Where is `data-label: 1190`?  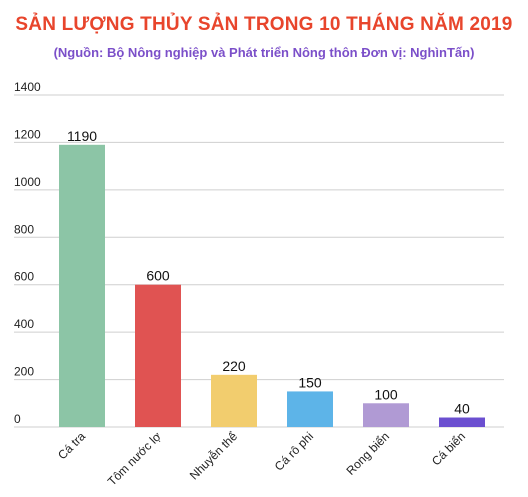
data-label: 1190 is located at coordinates (82, 136).